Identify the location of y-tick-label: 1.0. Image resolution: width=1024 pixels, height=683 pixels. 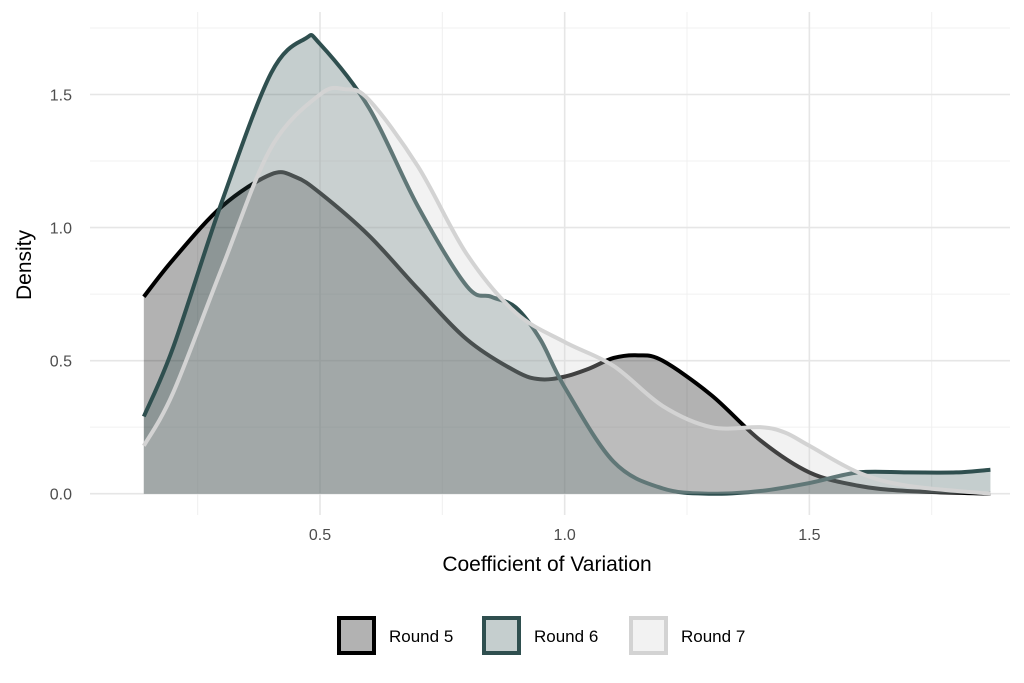
(61, 229).